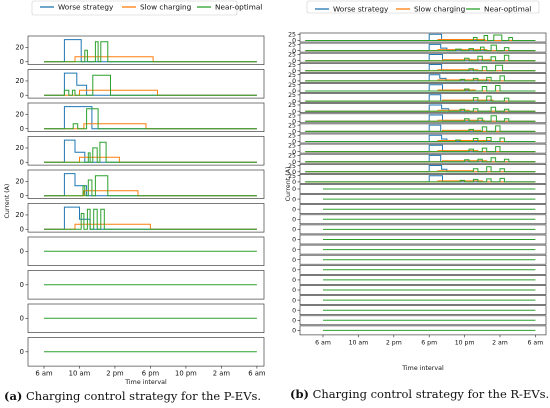  Describe the element at coordinates (165, 7) in the screenshot. I see `legend-label-slow: Slow charging` at that location.